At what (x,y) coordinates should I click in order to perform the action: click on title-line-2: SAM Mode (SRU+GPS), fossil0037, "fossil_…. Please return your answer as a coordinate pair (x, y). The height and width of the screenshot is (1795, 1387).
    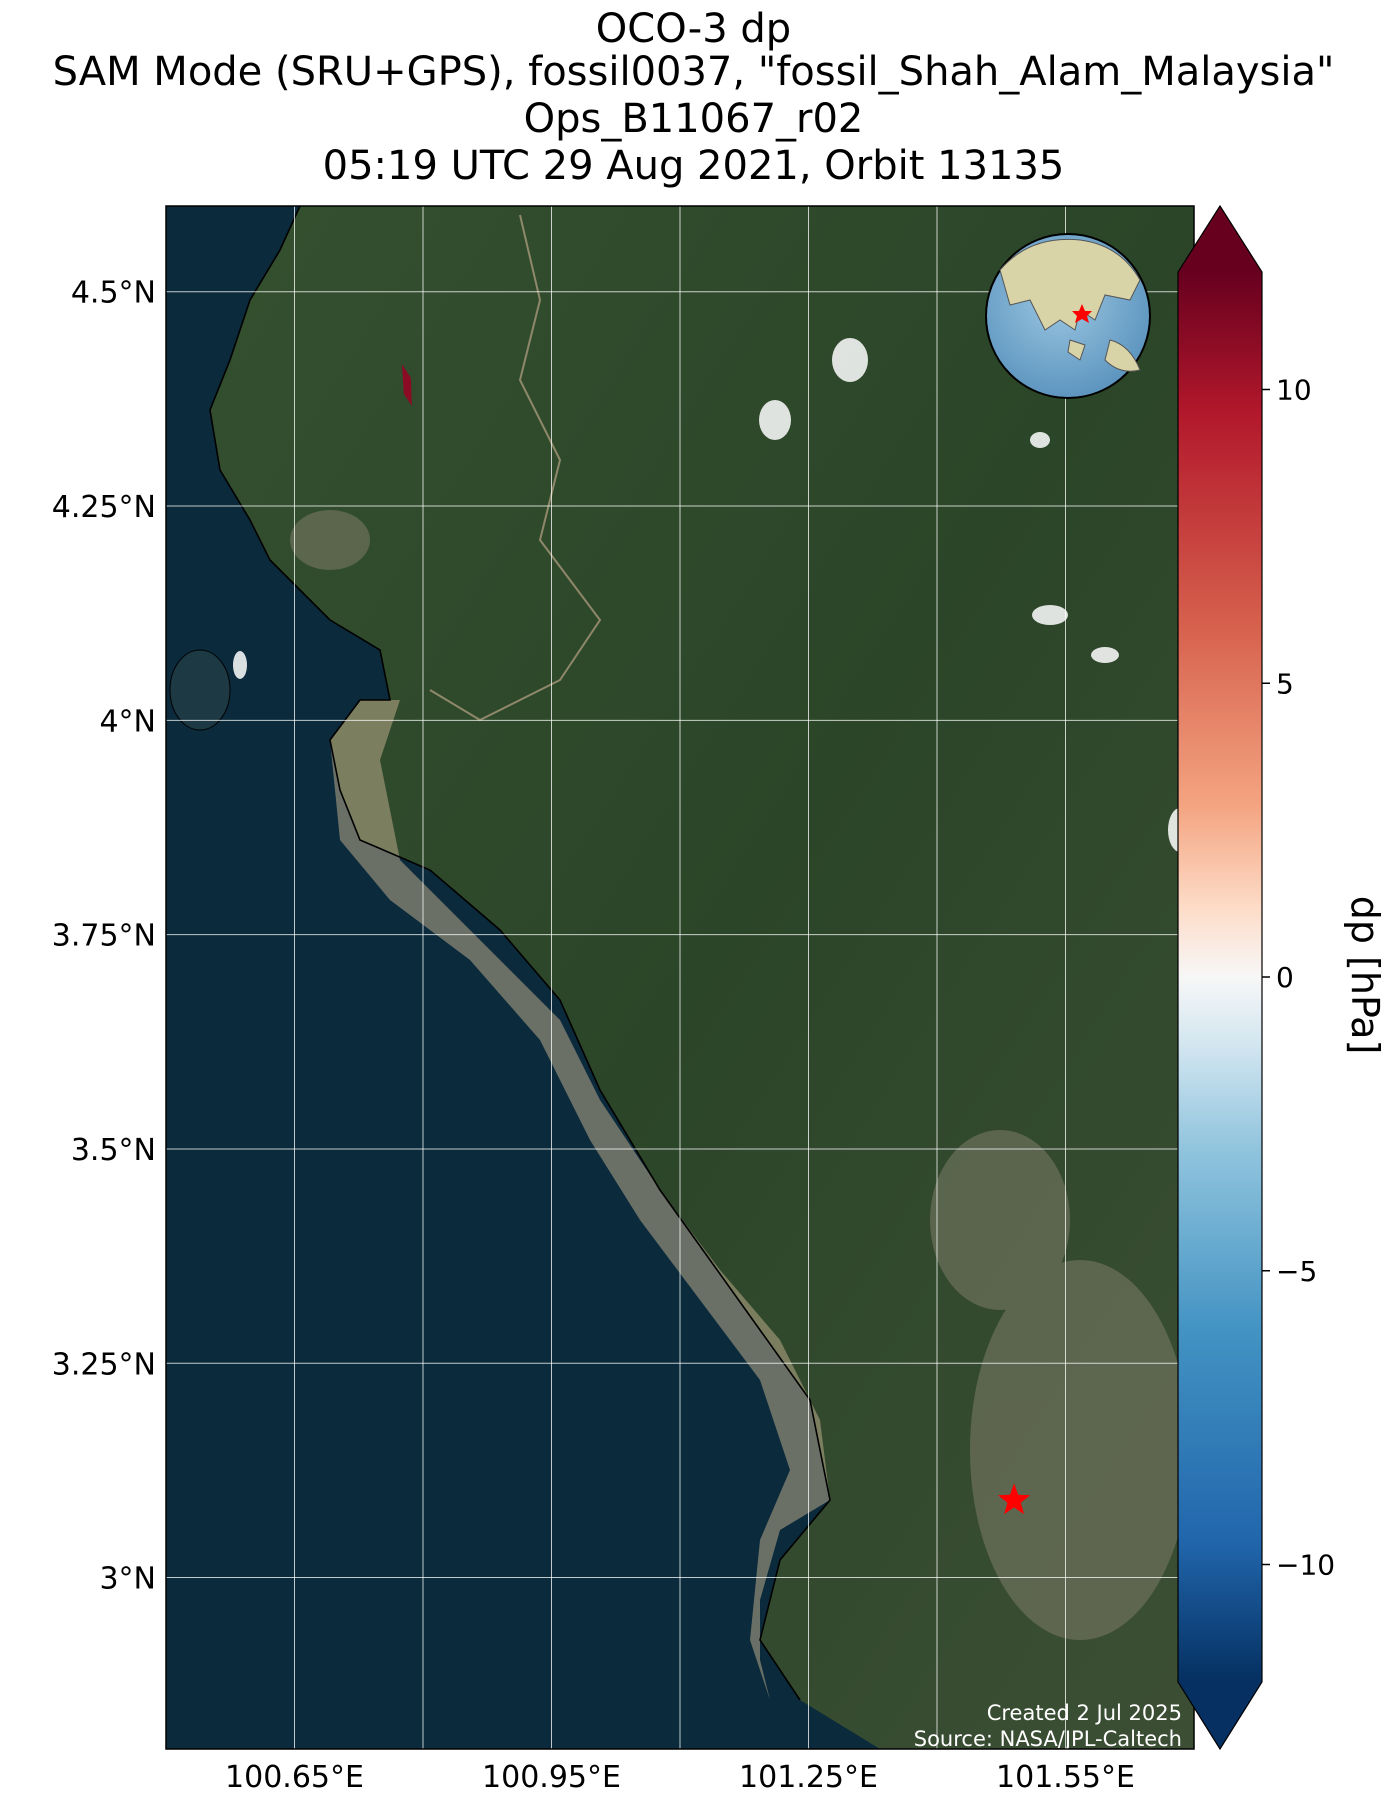
    Looking at the image, I should click on (693, 72).